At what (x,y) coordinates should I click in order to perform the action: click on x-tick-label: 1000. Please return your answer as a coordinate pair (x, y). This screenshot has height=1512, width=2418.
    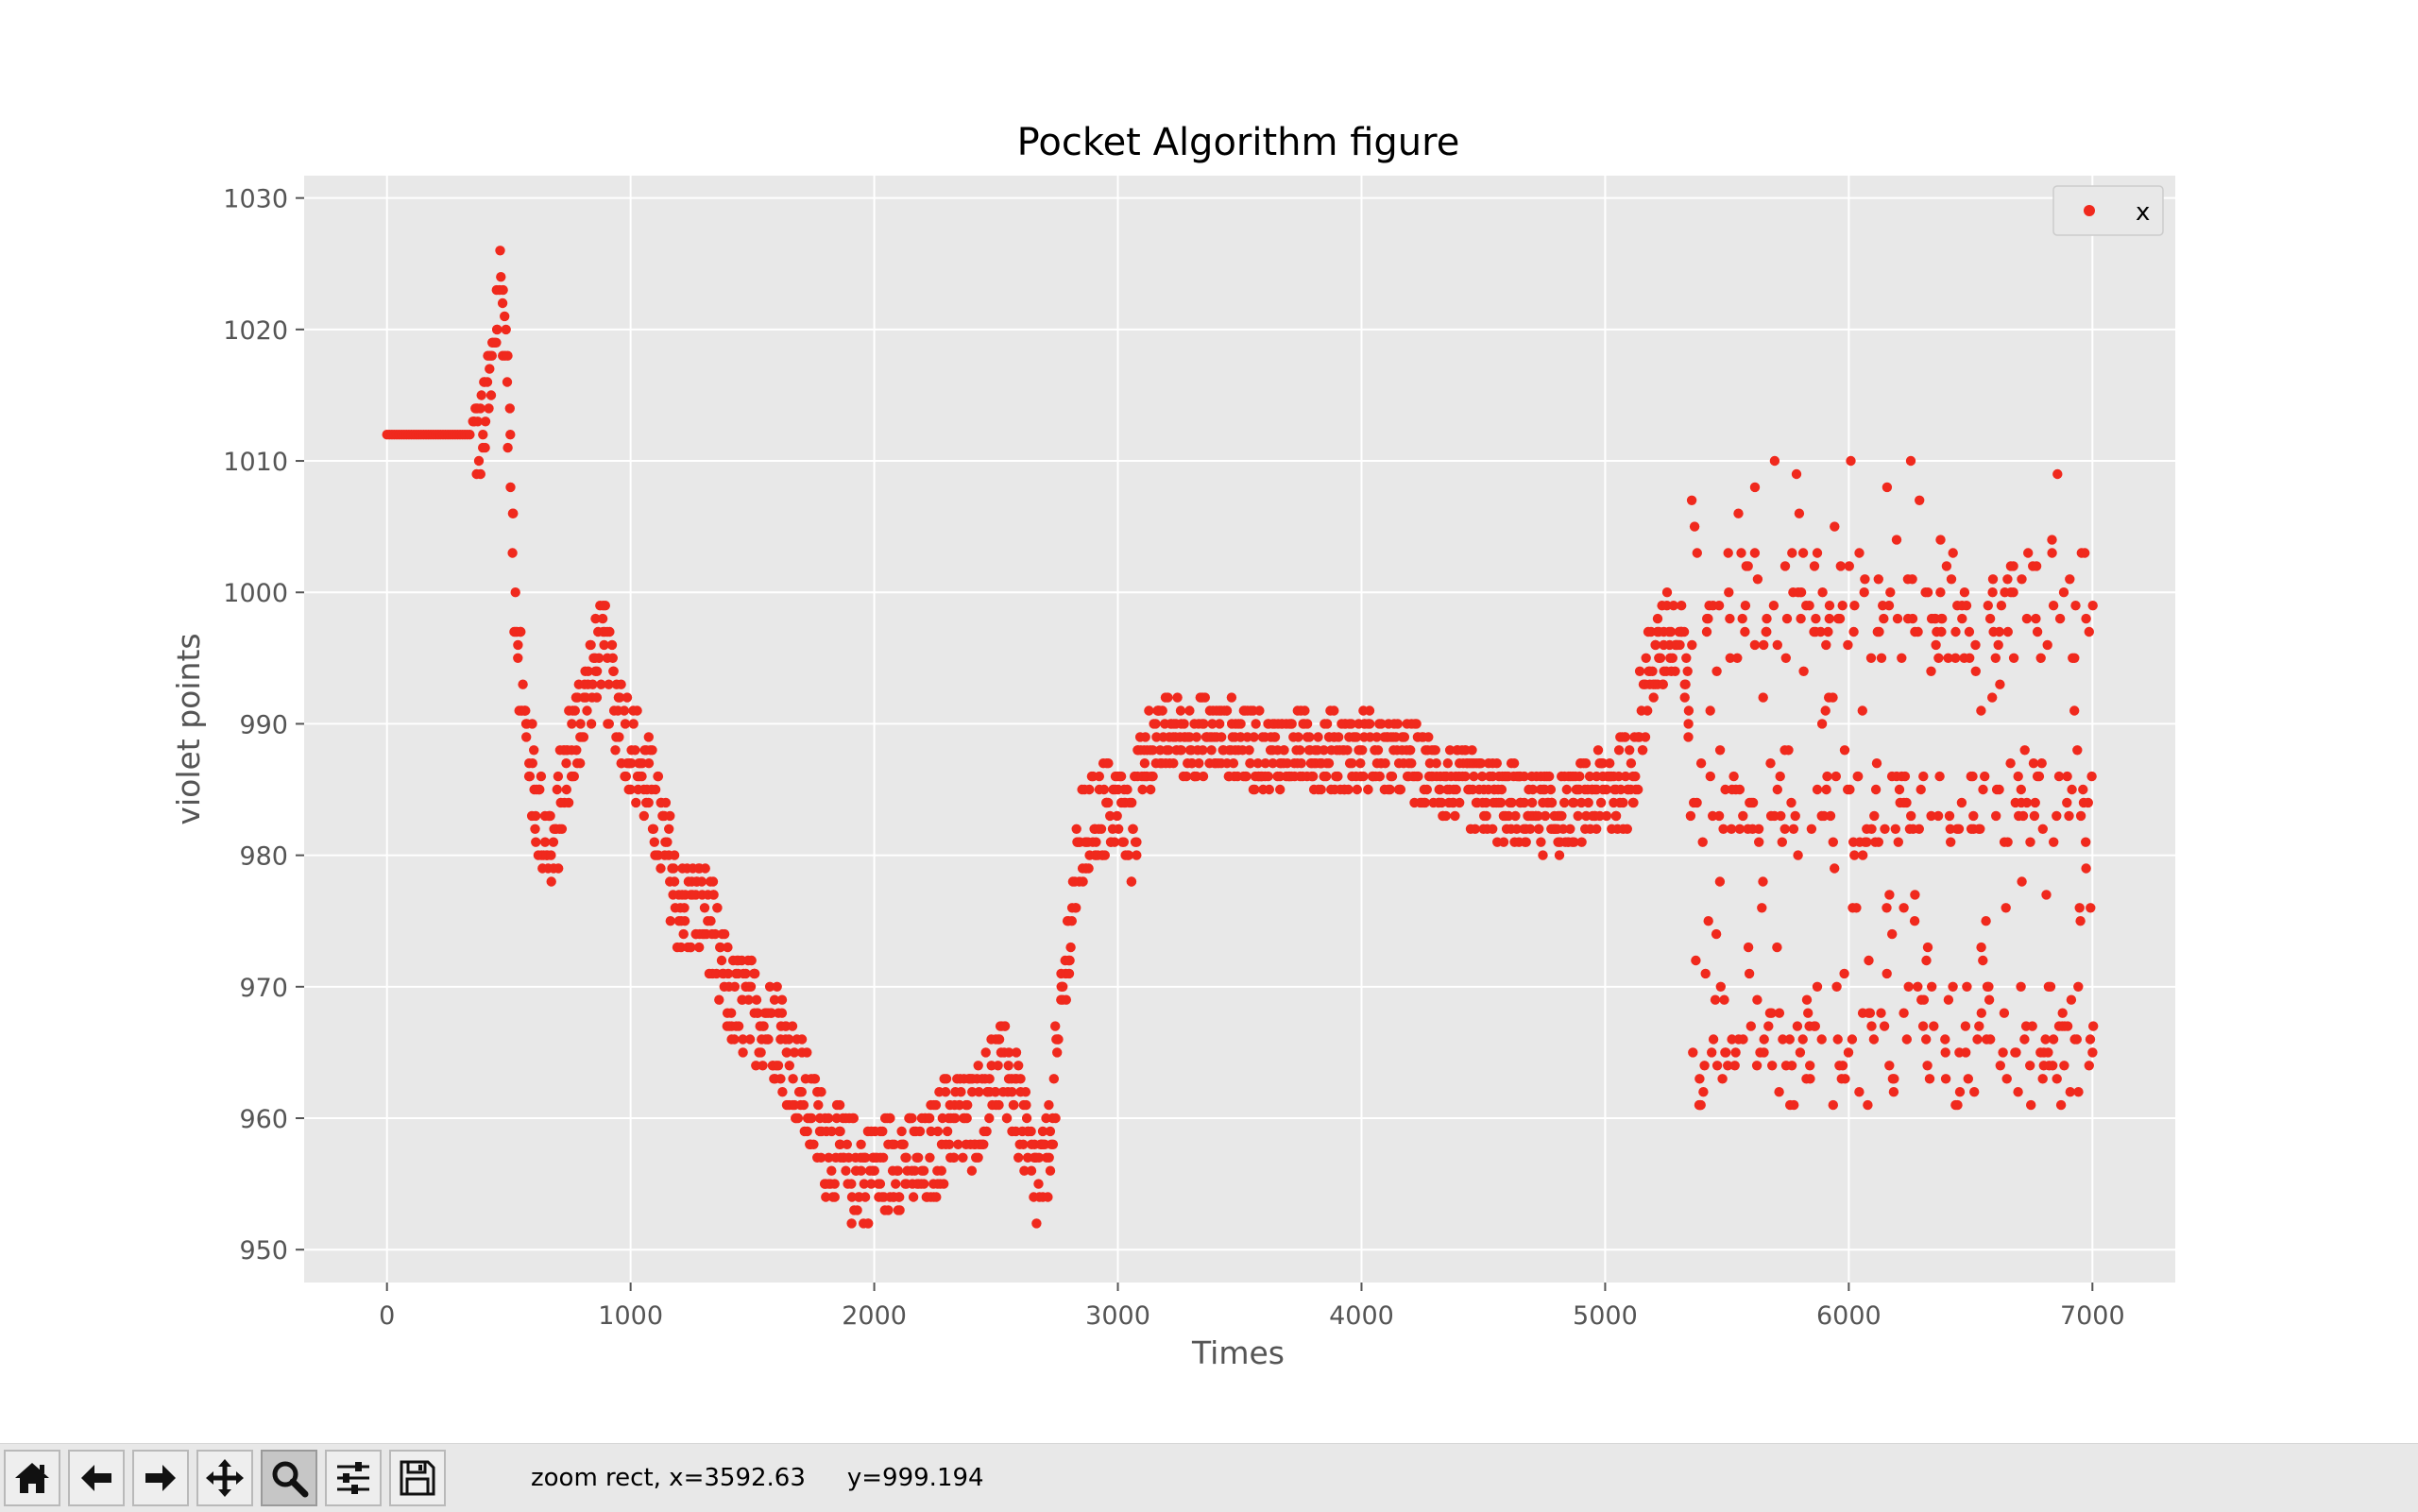
    Looking at the image, I should click on (630, 1316).